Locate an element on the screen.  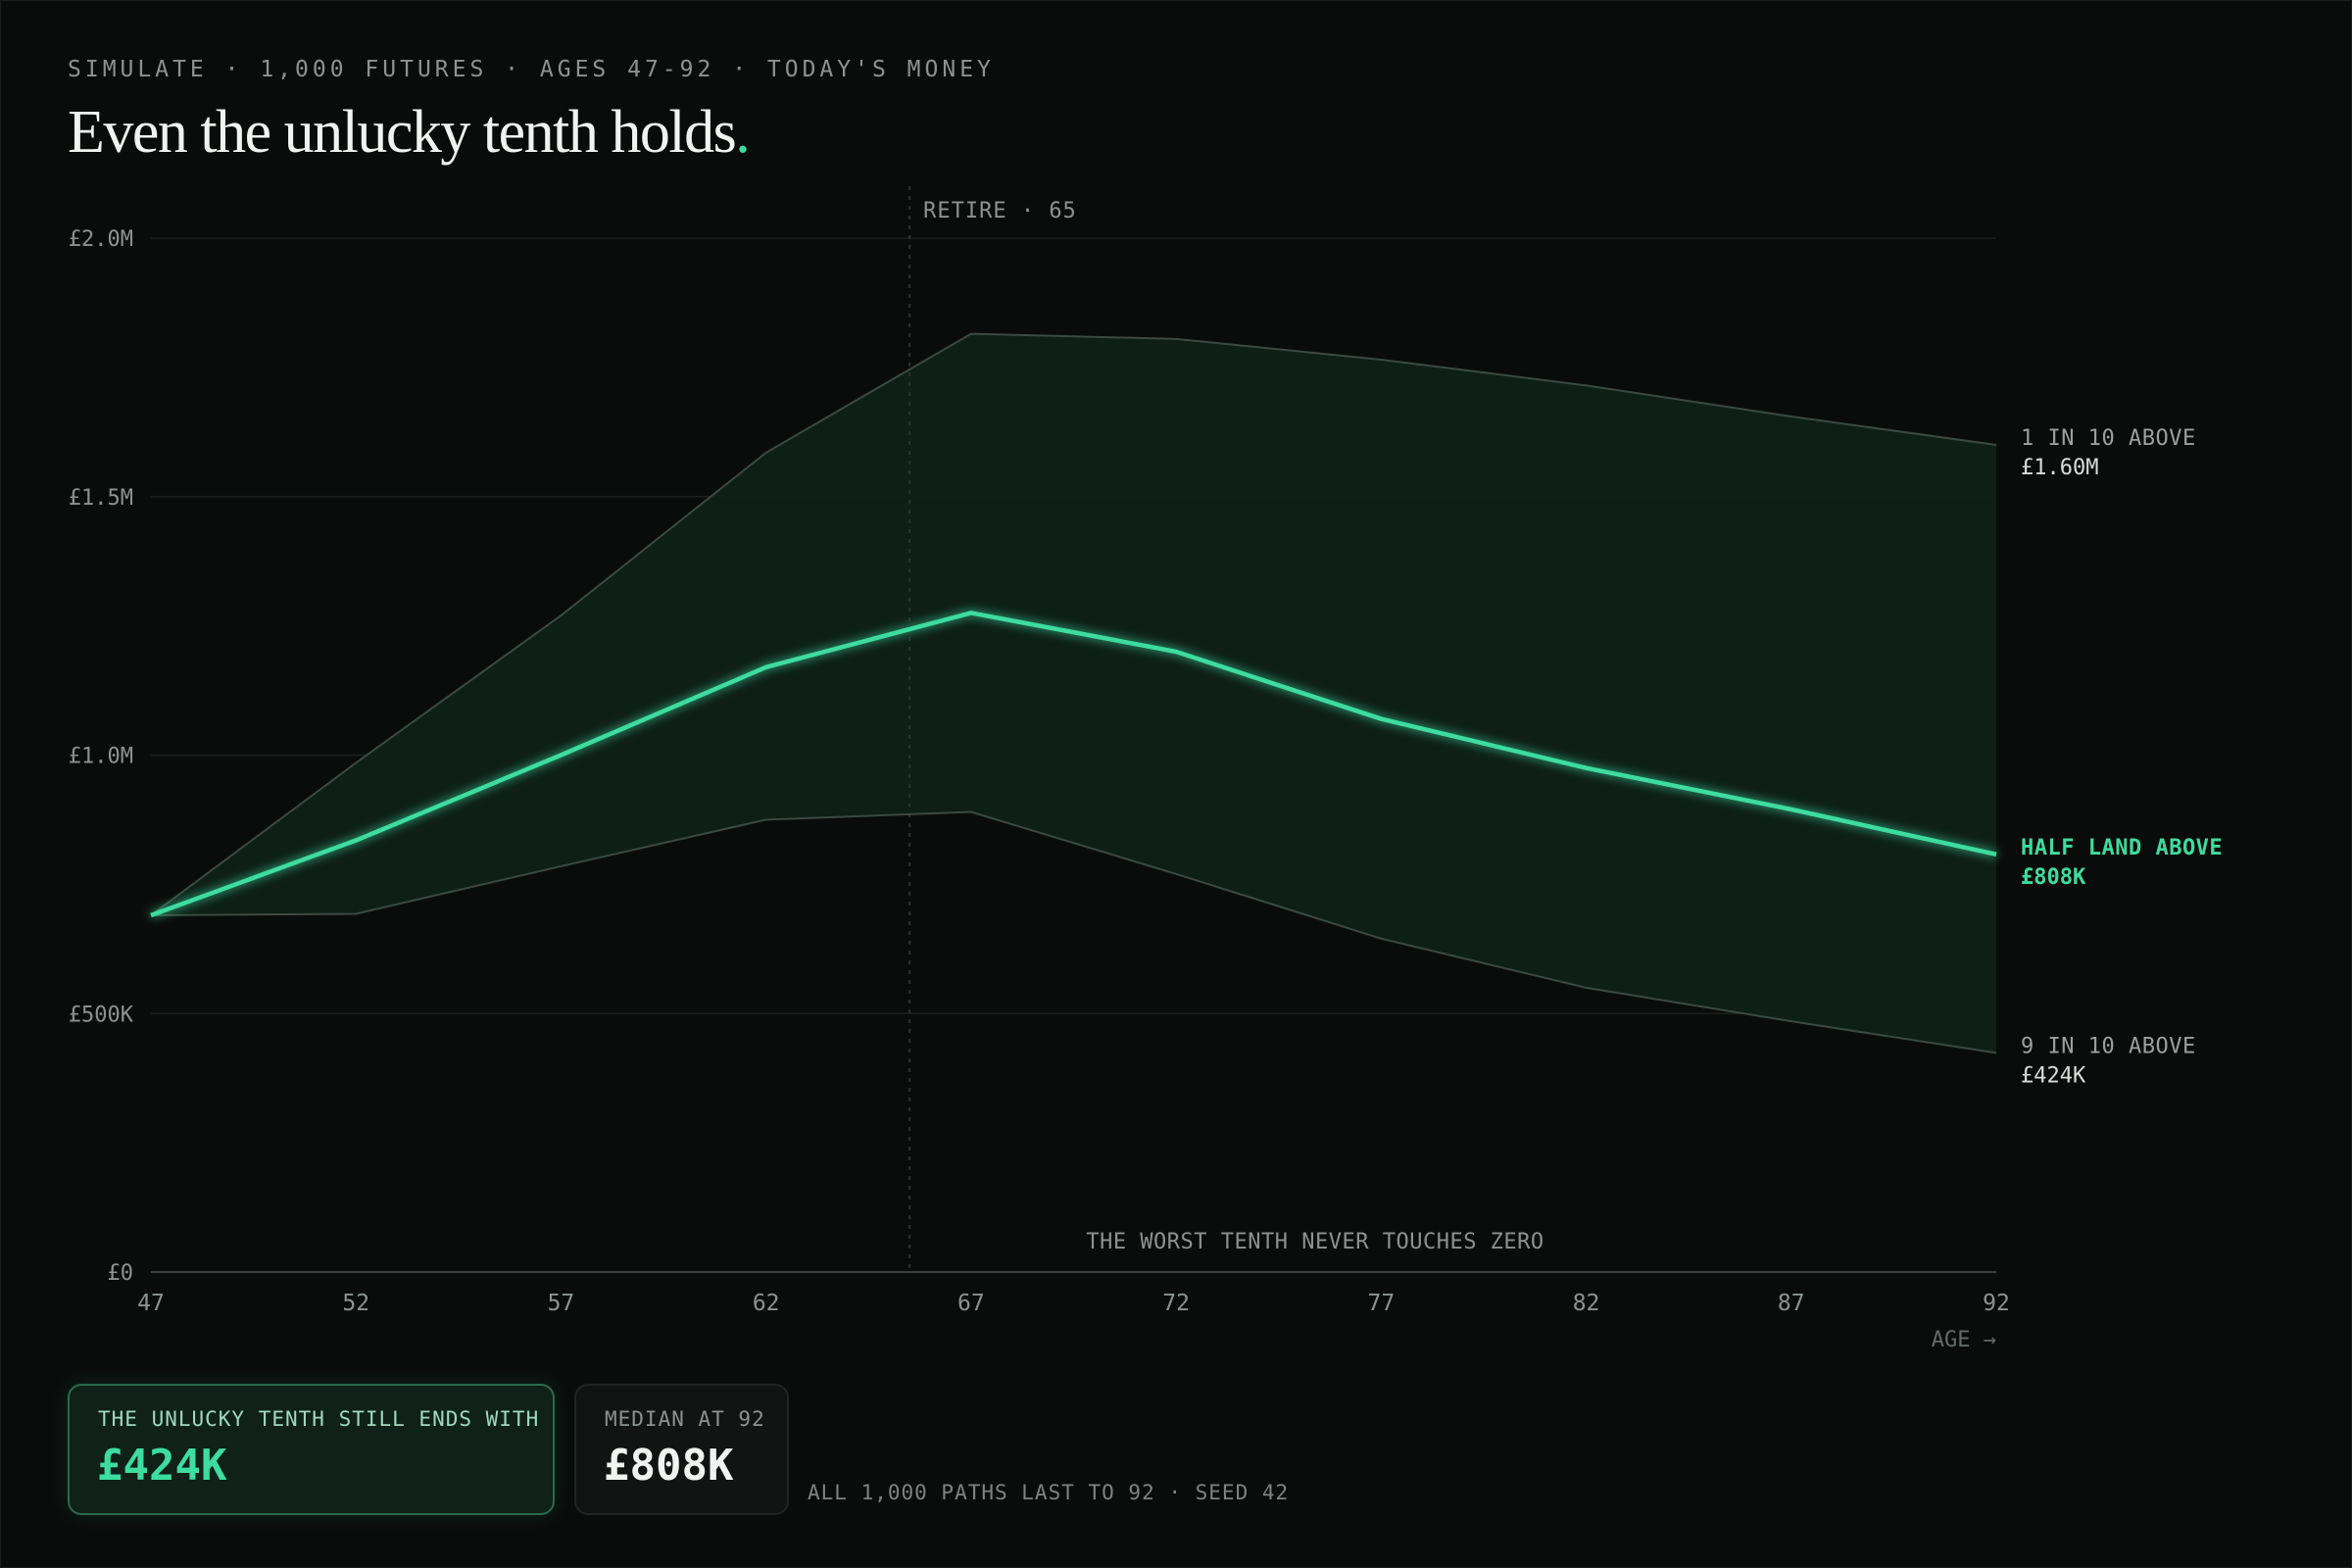
y-tick-label: £0 is located at coordinates (121, 1273).